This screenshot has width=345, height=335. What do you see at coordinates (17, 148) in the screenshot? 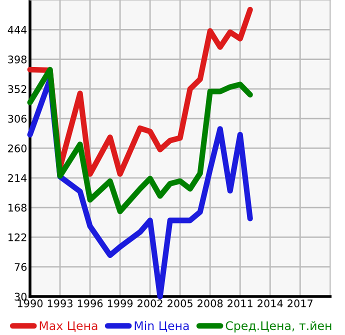
I see `y-tick-label: 260` at bounding box center [17, 148].